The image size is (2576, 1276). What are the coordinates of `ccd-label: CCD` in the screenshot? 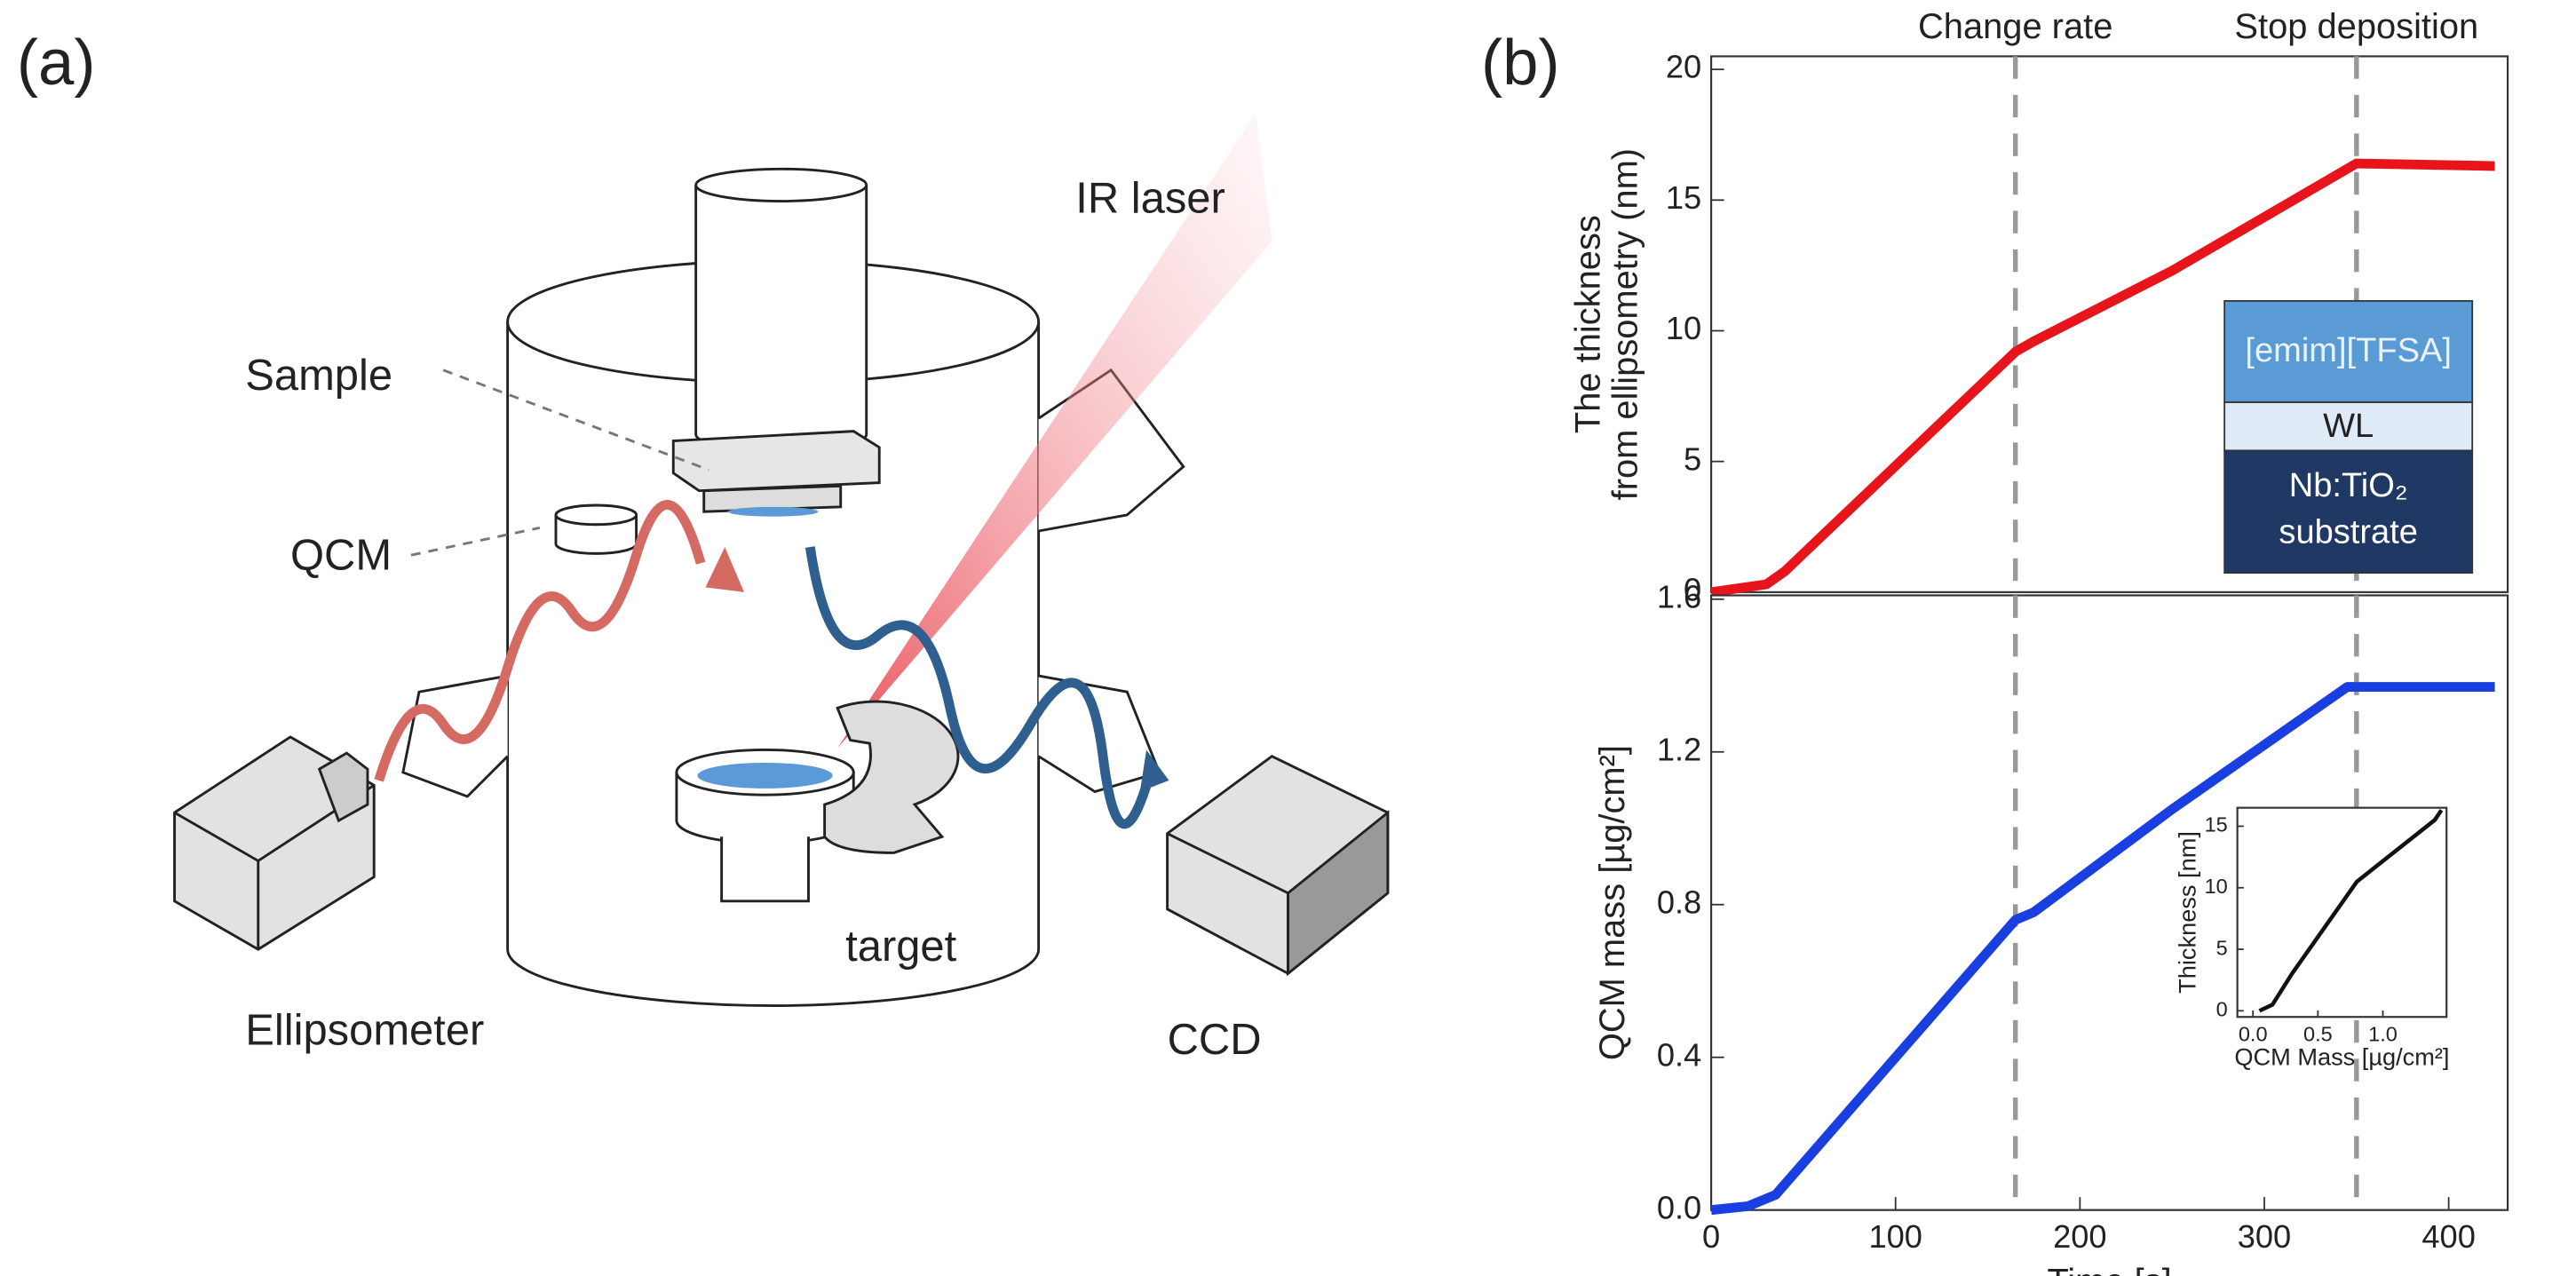 It's located at (1215, 1040).